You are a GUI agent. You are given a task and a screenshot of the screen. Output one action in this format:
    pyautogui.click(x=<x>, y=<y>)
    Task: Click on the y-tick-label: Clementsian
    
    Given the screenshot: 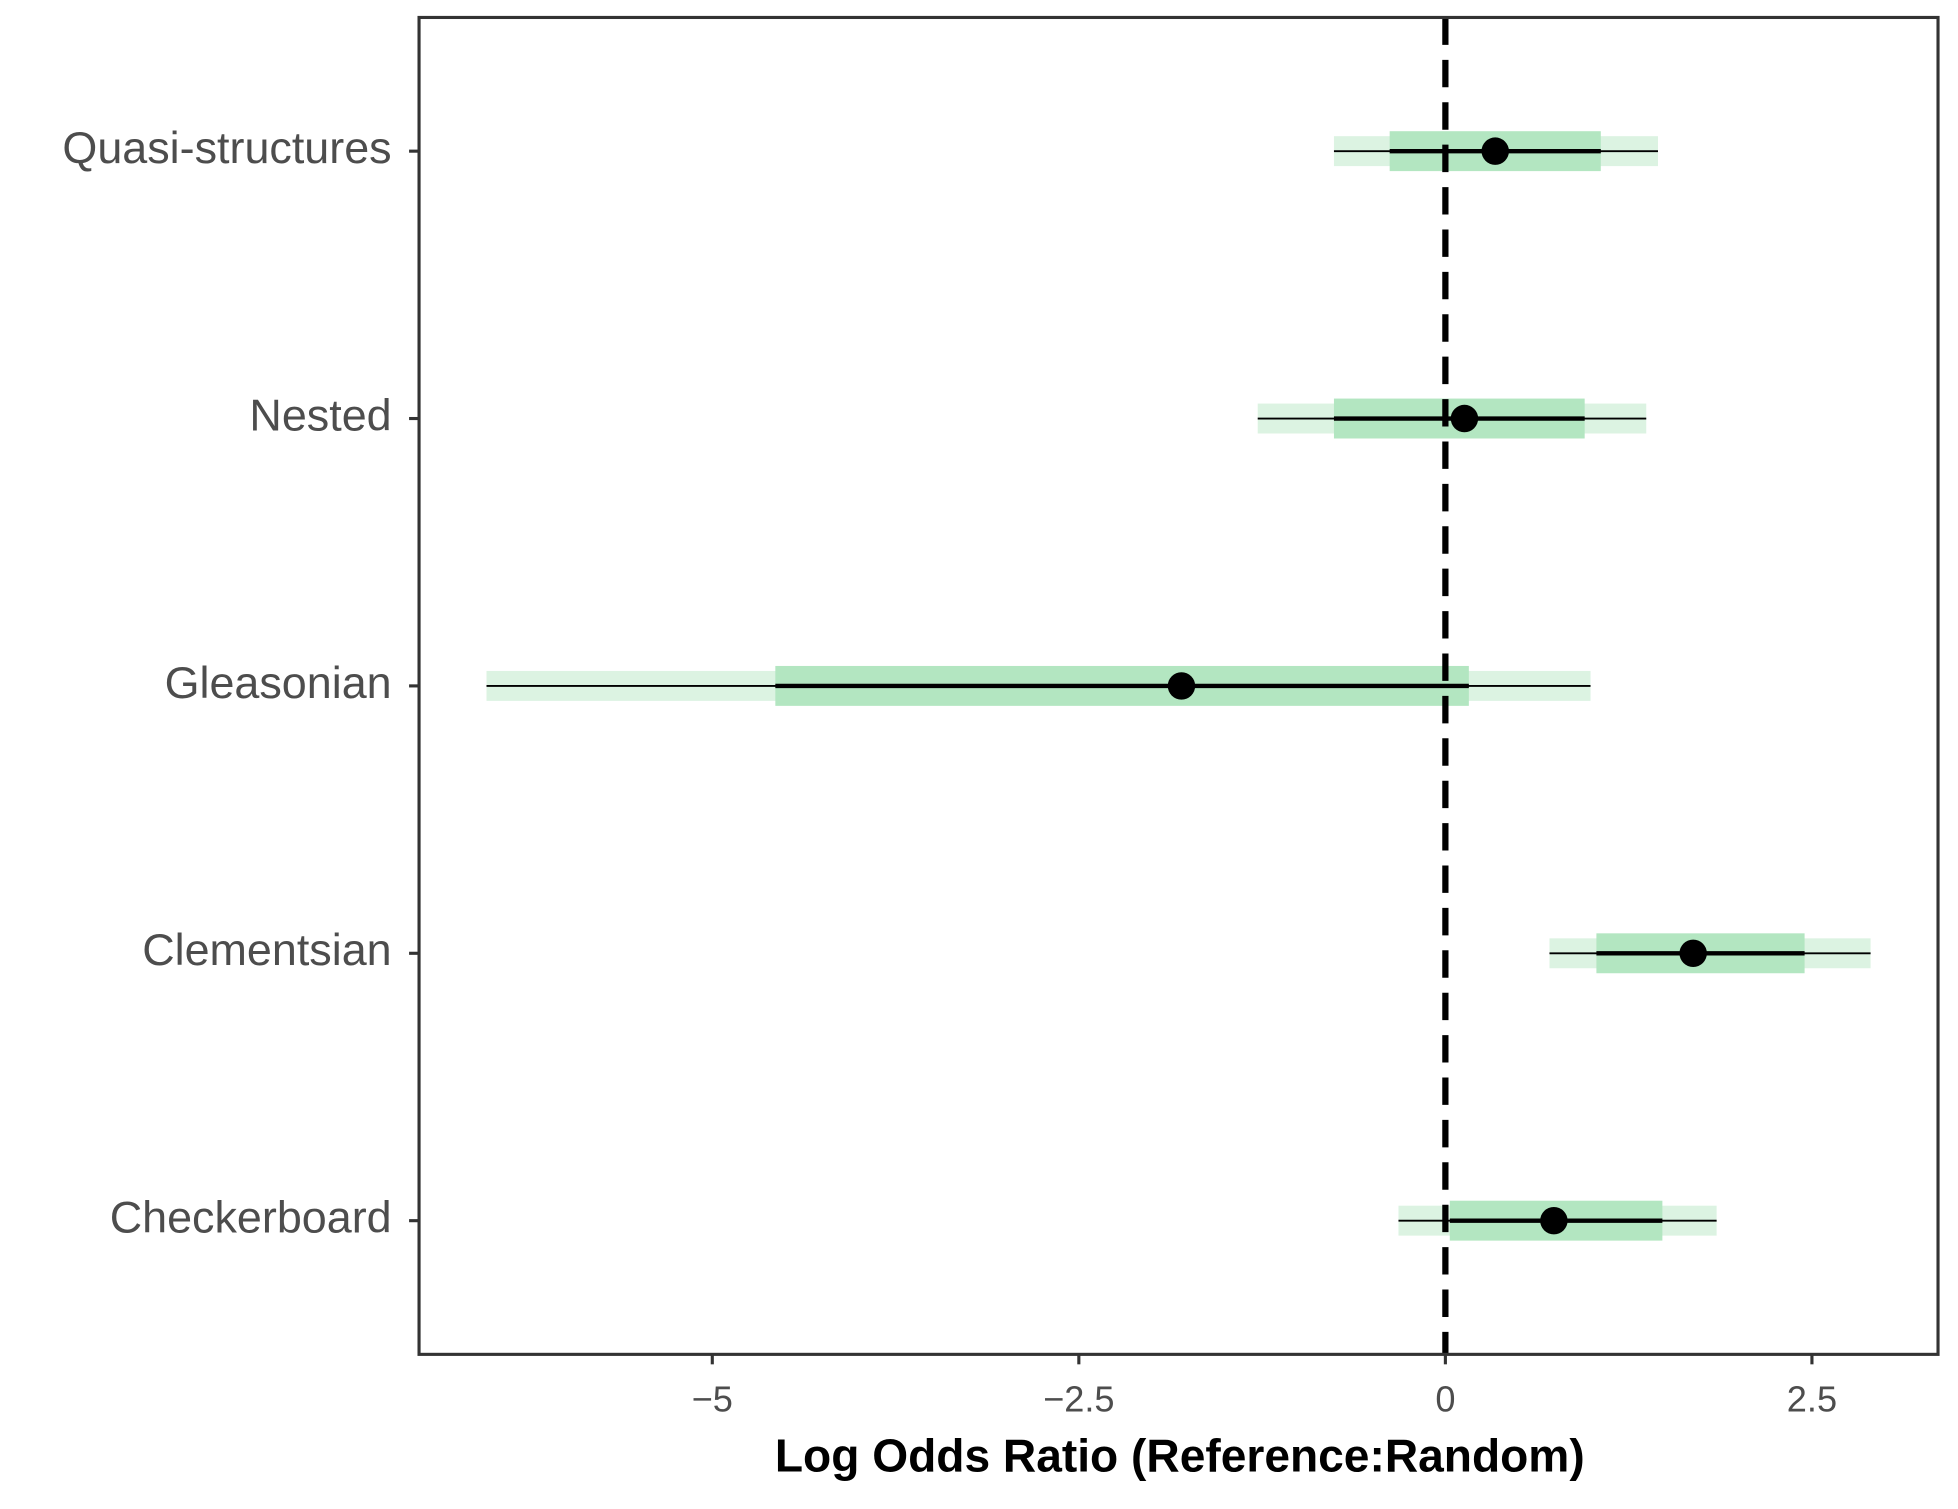 What is the action you would take?
    pyautogui.click(x=266, y=949)
    